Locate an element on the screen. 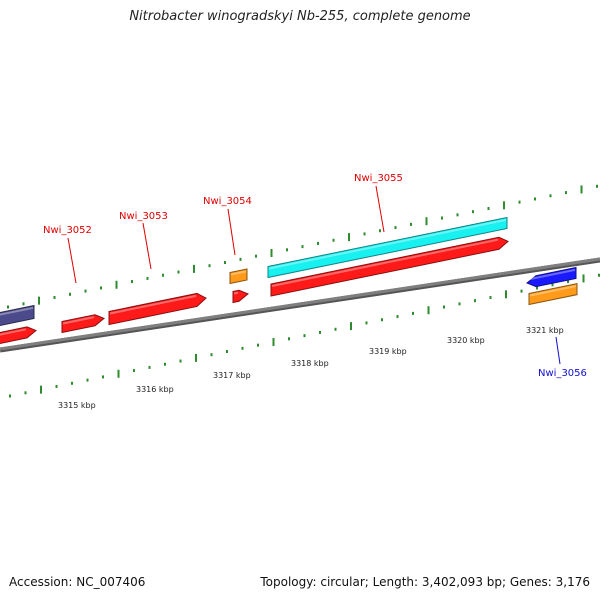  gene-label: Nwi_3056 is located at coordinates (562, 373).